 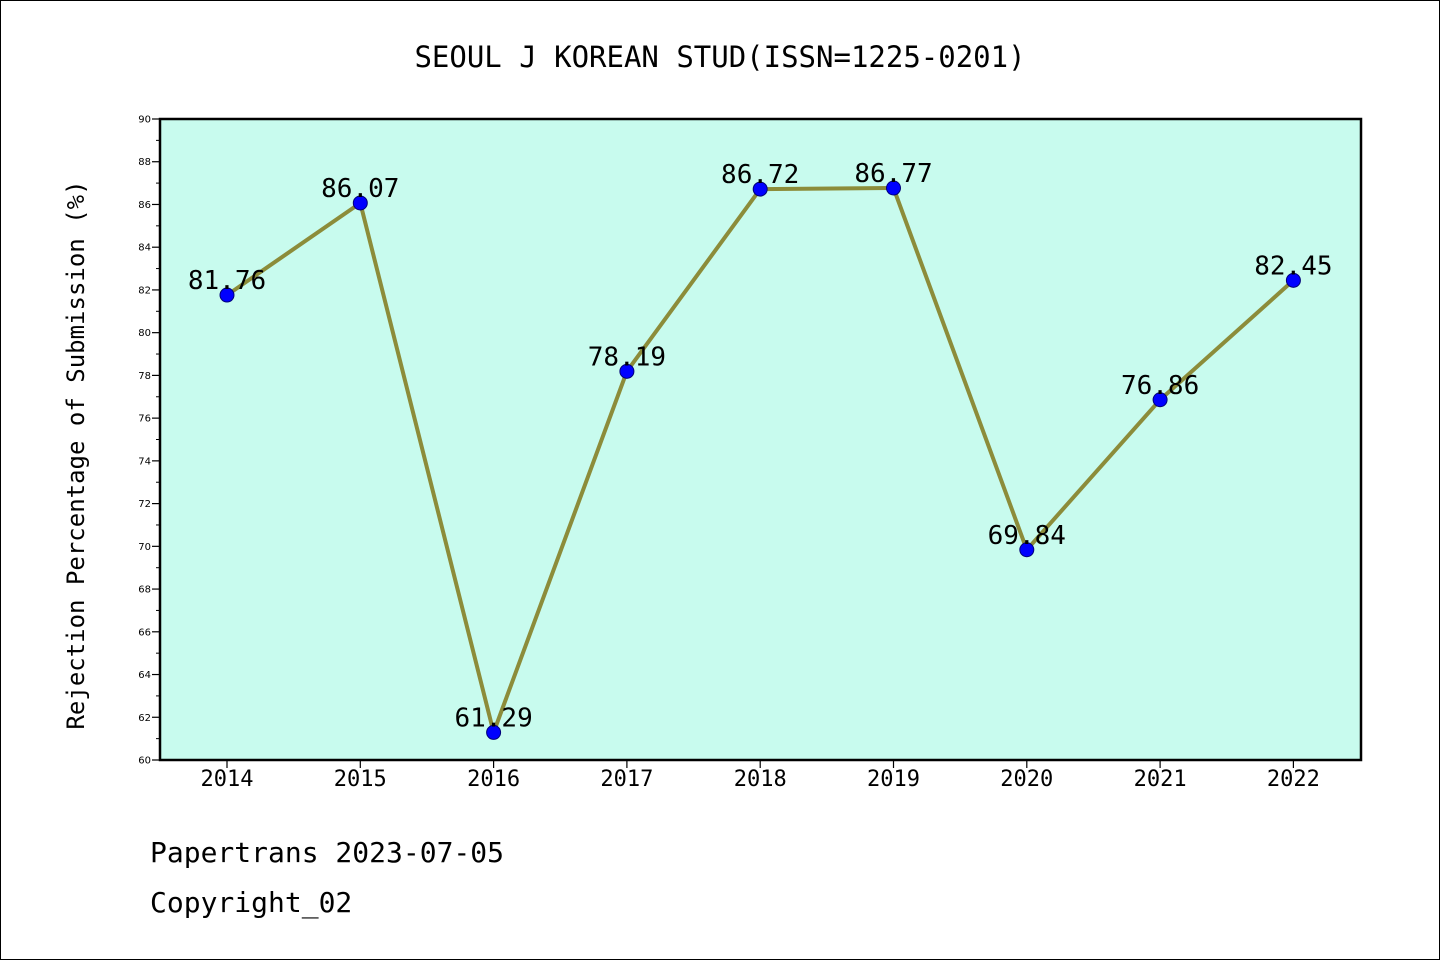 What do you see at coordinates (144, 590) in the screenshot?
I see `y-tick-label: 68` at bounding box center [144, 590].